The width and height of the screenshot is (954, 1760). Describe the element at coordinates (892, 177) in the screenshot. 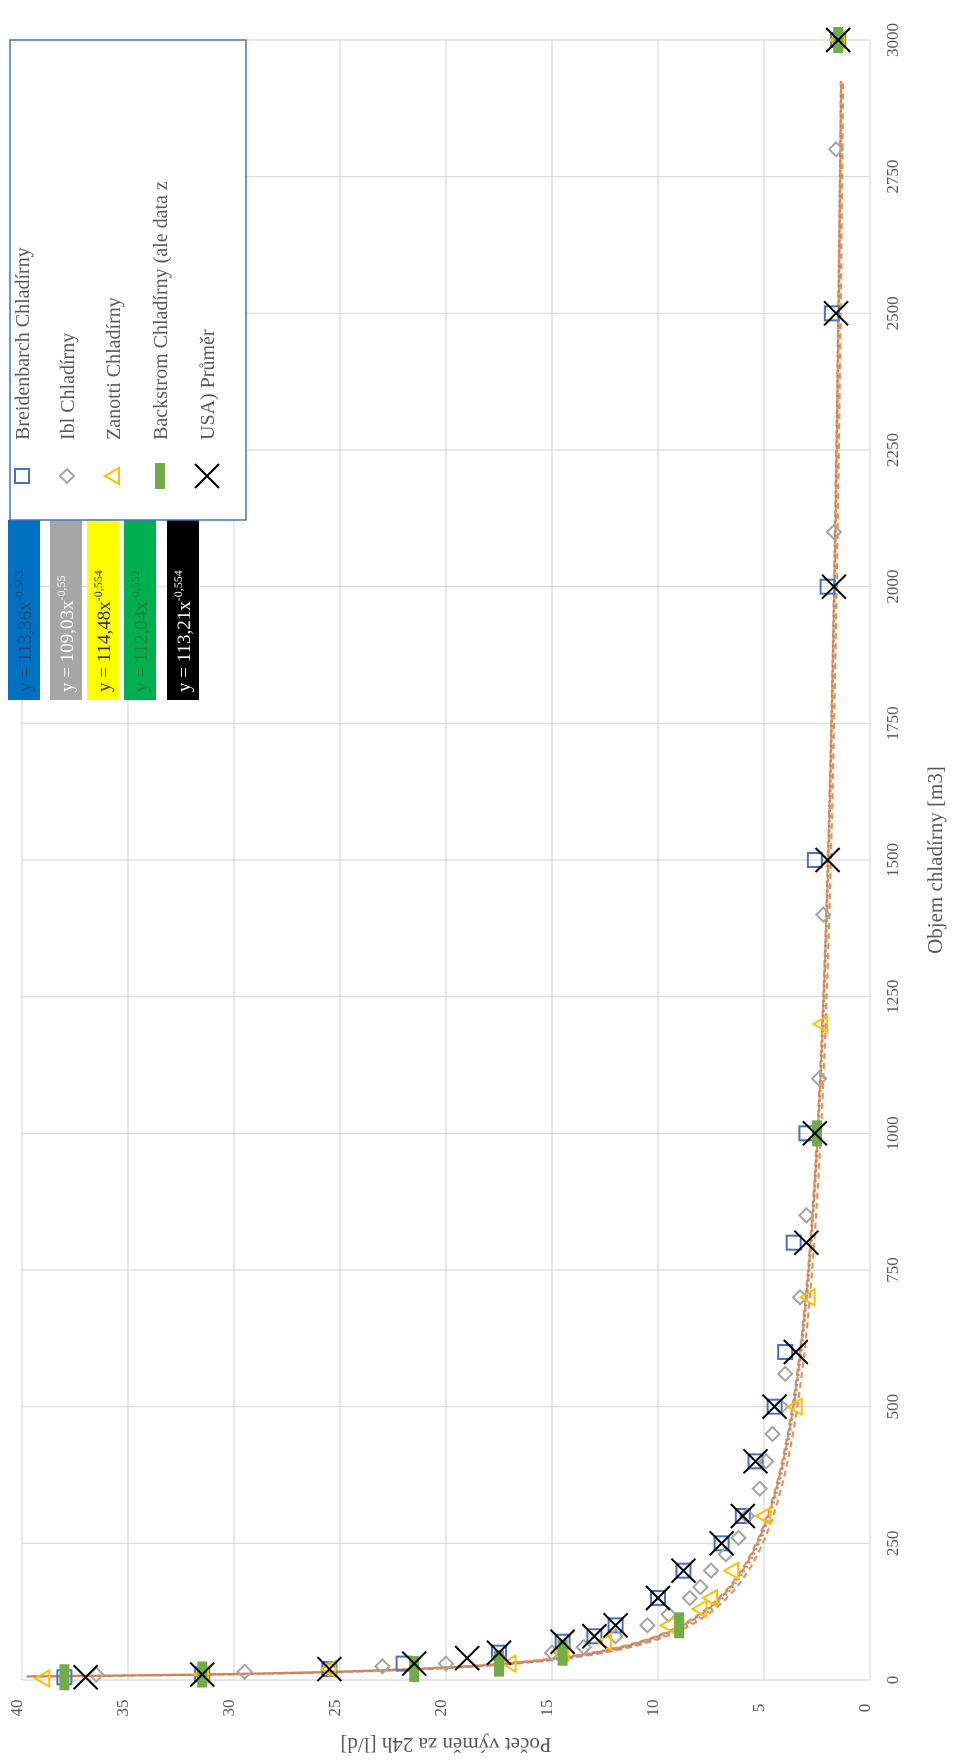

I see `x-tick-label: 2750` at that location.